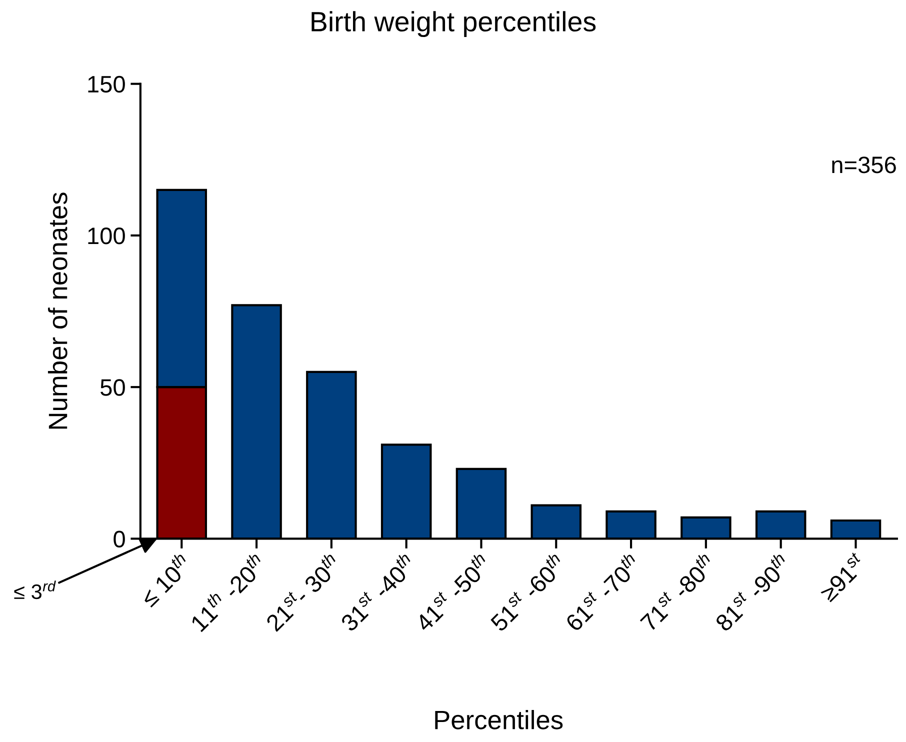 This screenshot has height=742, width=906. Describe the element at coordinates (35, 590) in the screenshot. I see `text: ≤ 3$^{rd}$` at that location.